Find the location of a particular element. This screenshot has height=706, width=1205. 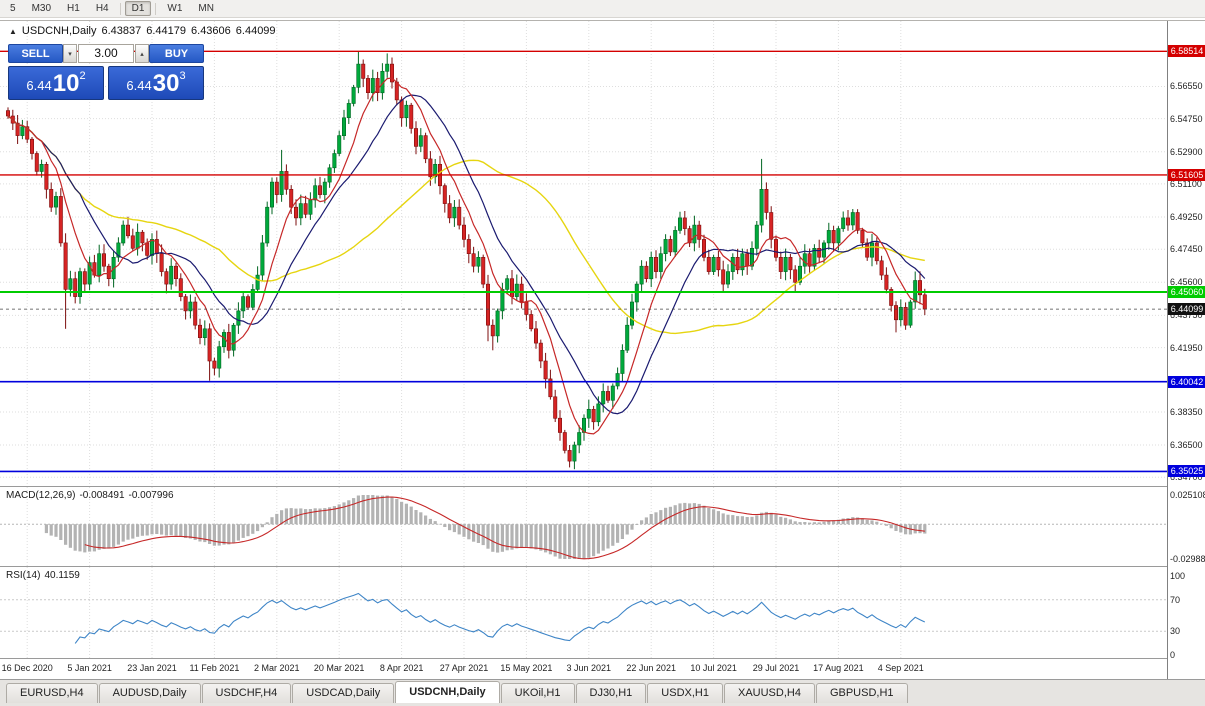

chart-tab-audusd: AUDUSD,Daily is located at coordinates (149, 693).